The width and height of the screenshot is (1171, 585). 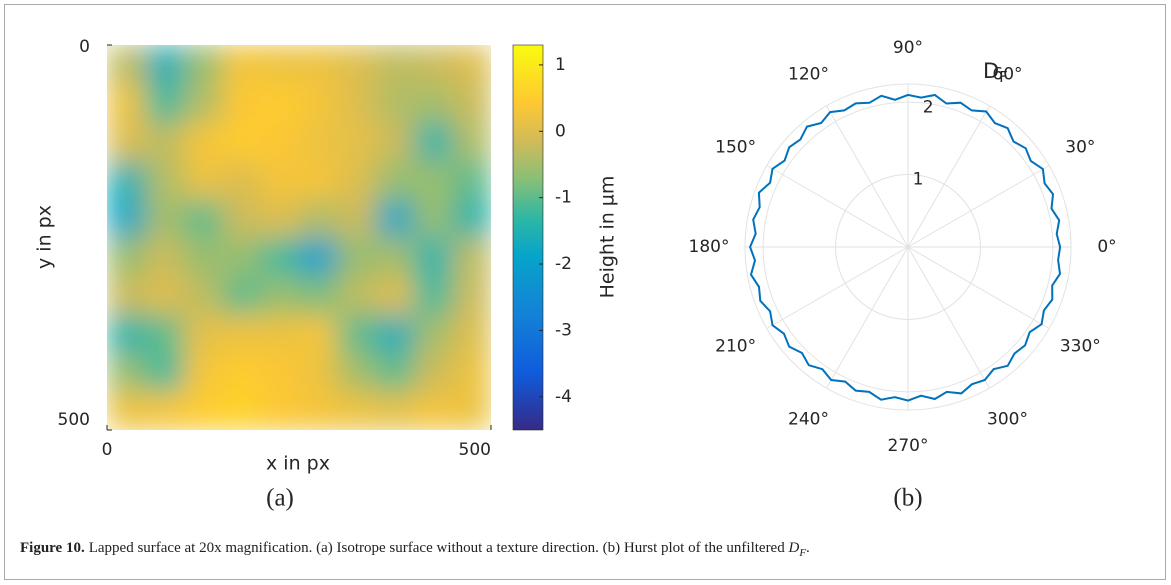 What do you see at coordinates (928, 108) in the screenshot?
I see `r-tick-label: 2` at bounding box center [928, 108].